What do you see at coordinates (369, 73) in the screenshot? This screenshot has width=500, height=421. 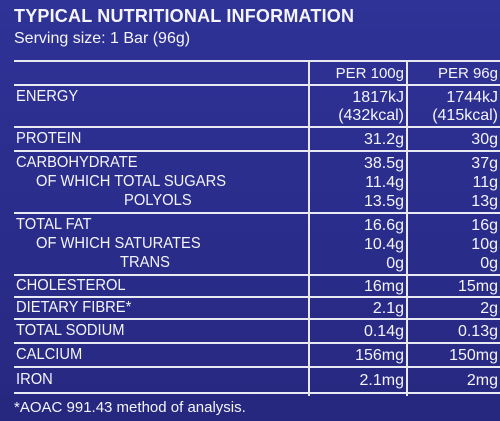 I see `header-per-100g: PER 100g` at bounding box center [369, 73].